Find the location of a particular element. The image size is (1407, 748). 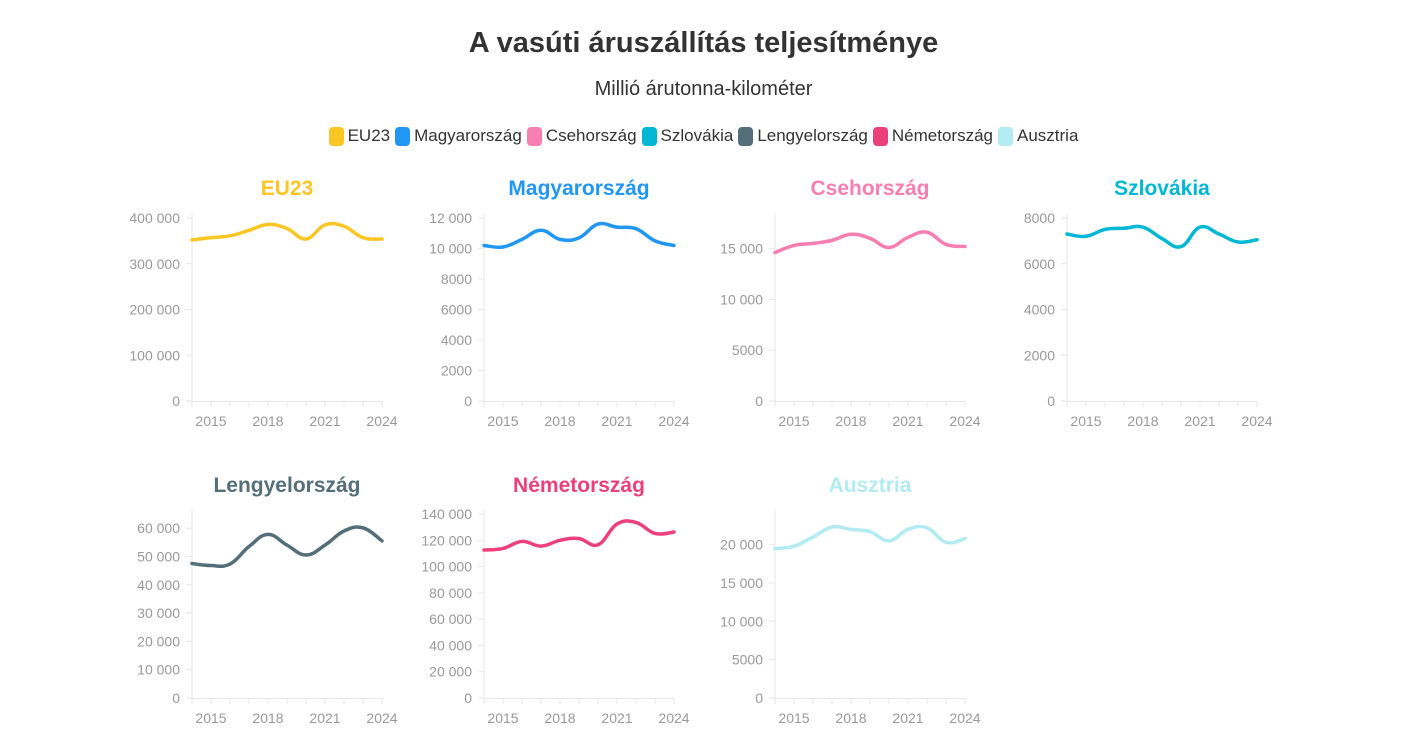

legend-item-2: Csehország is located at coordinates (581, 136).